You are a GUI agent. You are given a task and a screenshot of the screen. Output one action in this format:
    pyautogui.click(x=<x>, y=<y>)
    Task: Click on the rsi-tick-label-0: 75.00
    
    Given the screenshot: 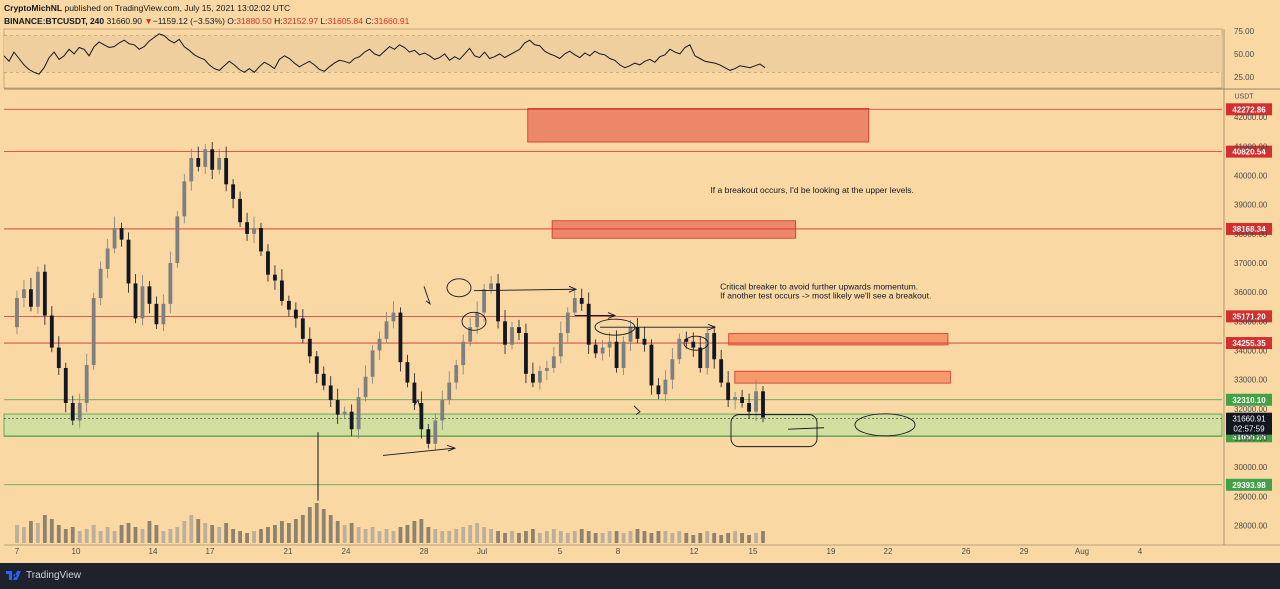 What is the action you would take?
    pyautogui.click(x=1244, y=31)
    